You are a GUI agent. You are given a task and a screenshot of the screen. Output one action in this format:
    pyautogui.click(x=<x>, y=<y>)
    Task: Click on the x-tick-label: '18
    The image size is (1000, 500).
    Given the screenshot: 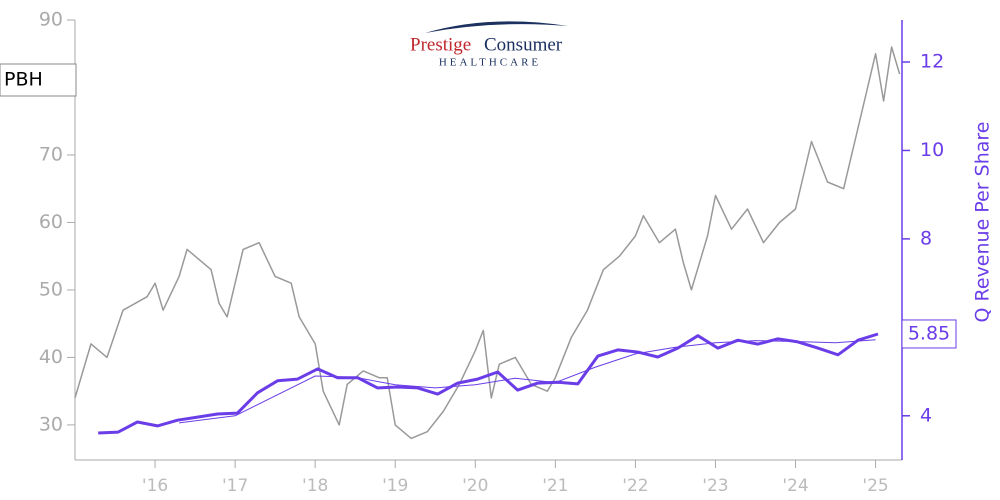 What is the action you would take?
    pyautogui.click(x=315, y=486)
    